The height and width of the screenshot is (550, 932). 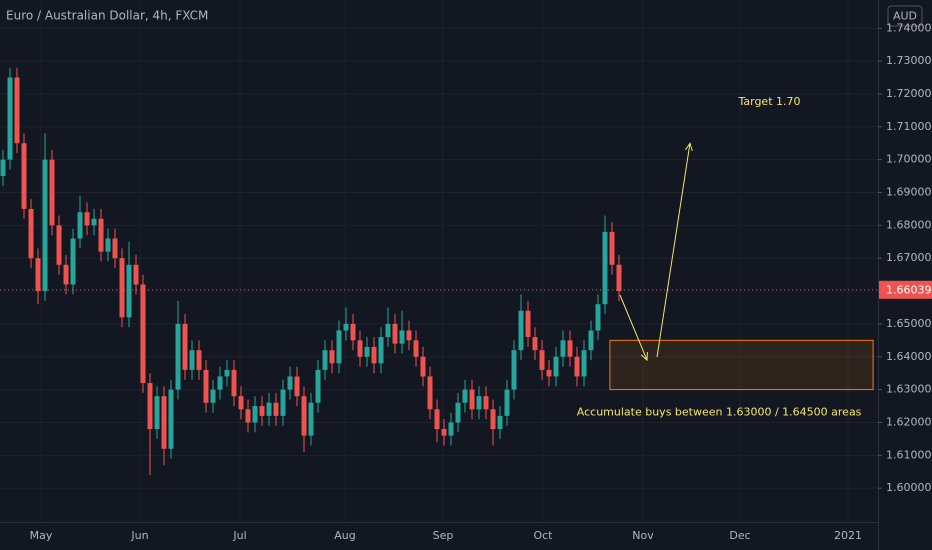 What do you see at coordinates (909, 421) in the screenshot?
I see `y-tick-label: 1.62000` at bounding box center [909, 421].